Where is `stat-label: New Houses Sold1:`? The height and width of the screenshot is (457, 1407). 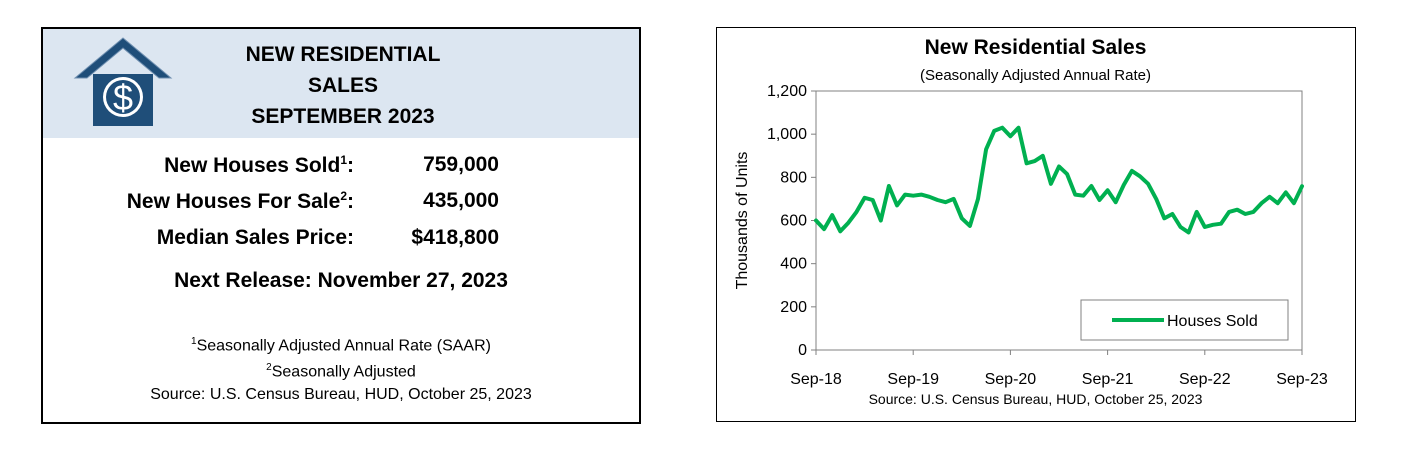 stat-label: New Houses Sold1: is located at coordinates (259, 165).